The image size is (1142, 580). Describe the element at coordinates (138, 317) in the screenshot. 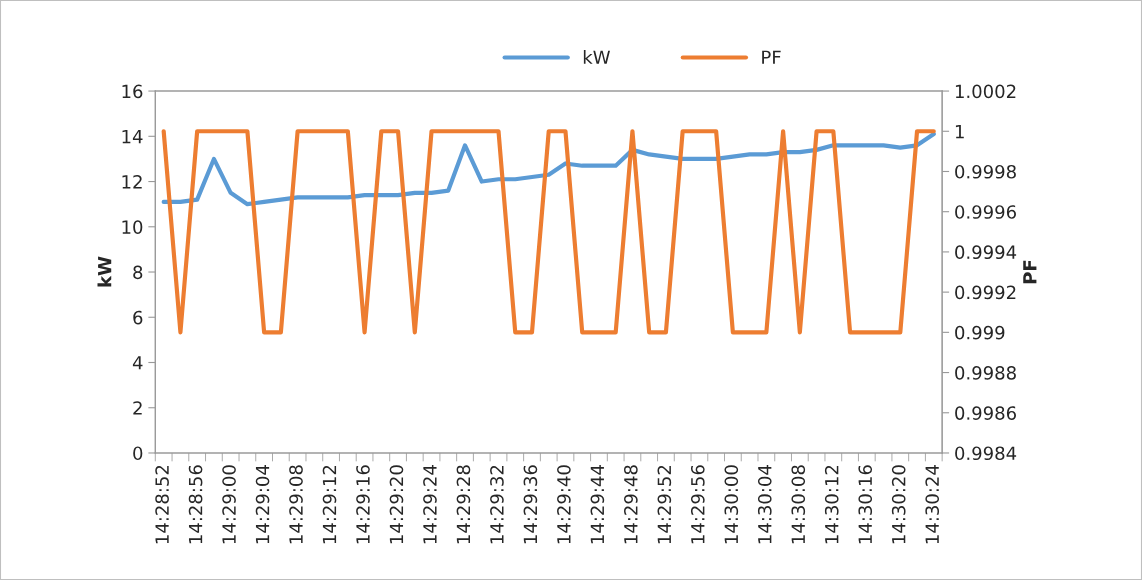

I see `y-tick-label: 6` at that location.